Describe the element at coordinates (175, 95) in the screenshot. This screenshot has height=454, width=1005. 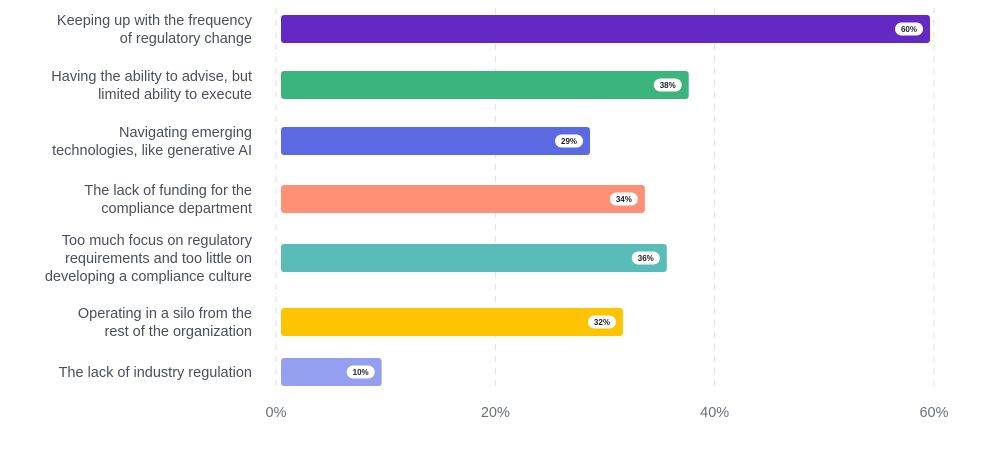
I see `category-label-line: limited ability to execute` at that location.